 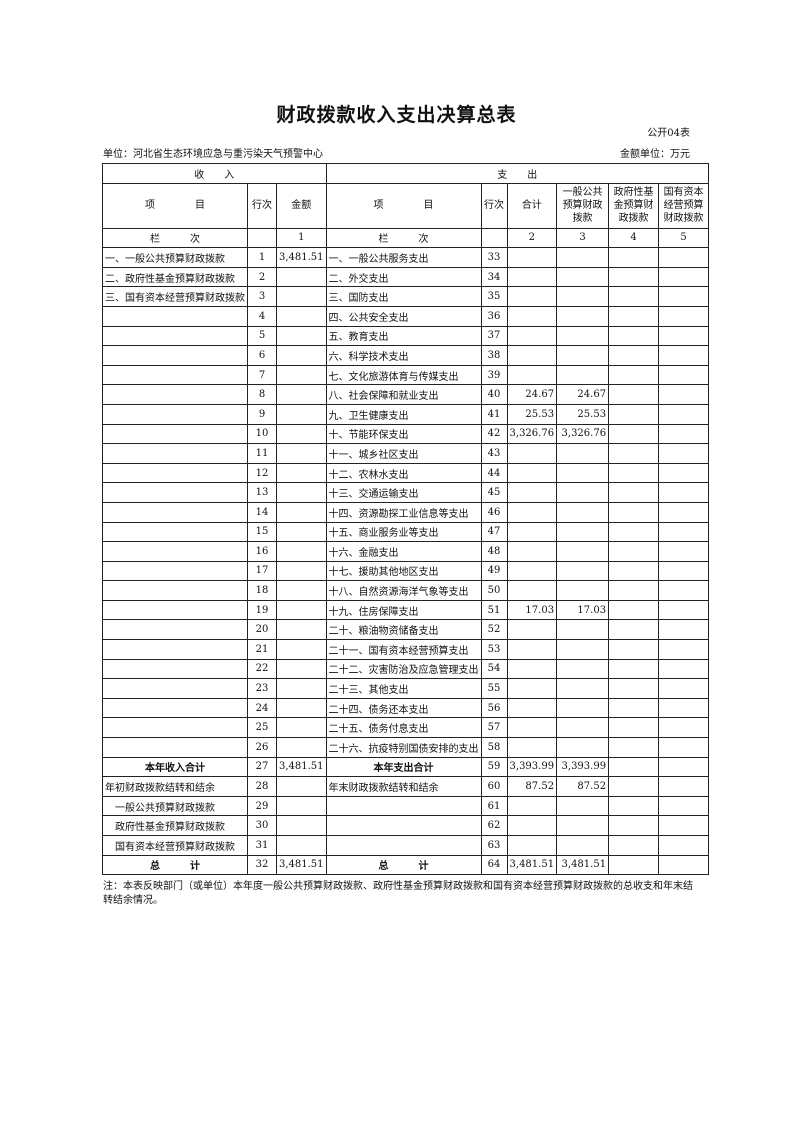 What do you see at coordinates (583, 414) in the screenshot?
I see `general-budget: 25.53` at bounding box center [583, 414].